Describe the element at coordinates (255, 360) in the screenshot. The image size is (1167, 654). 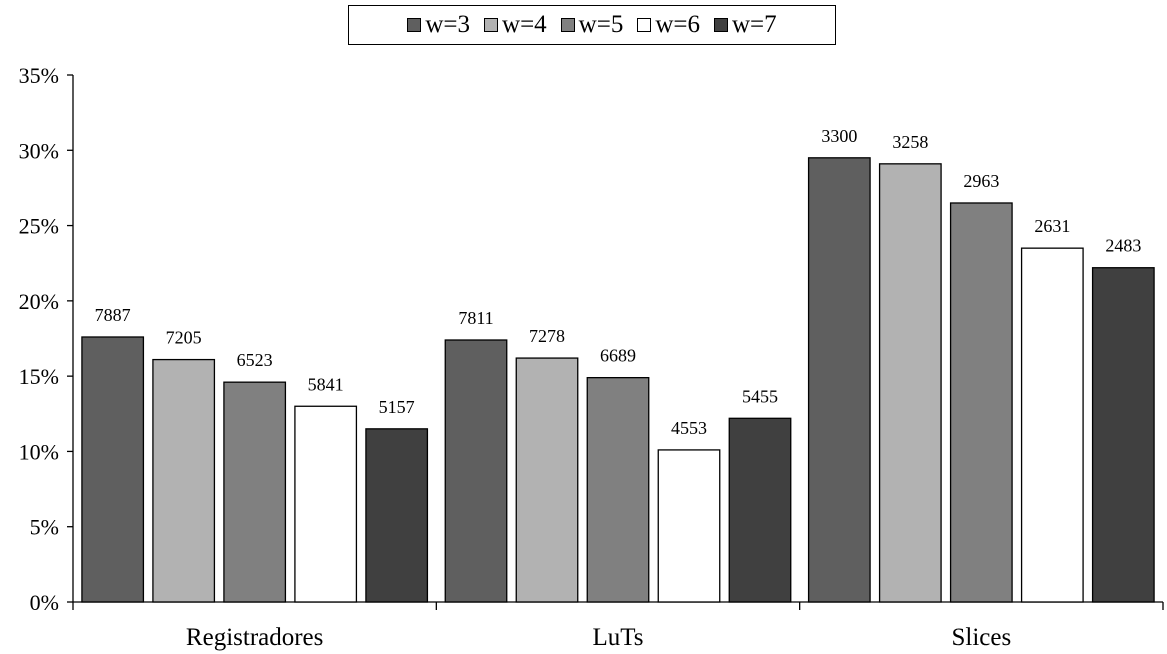
I see `data-label: 6523` at that location.